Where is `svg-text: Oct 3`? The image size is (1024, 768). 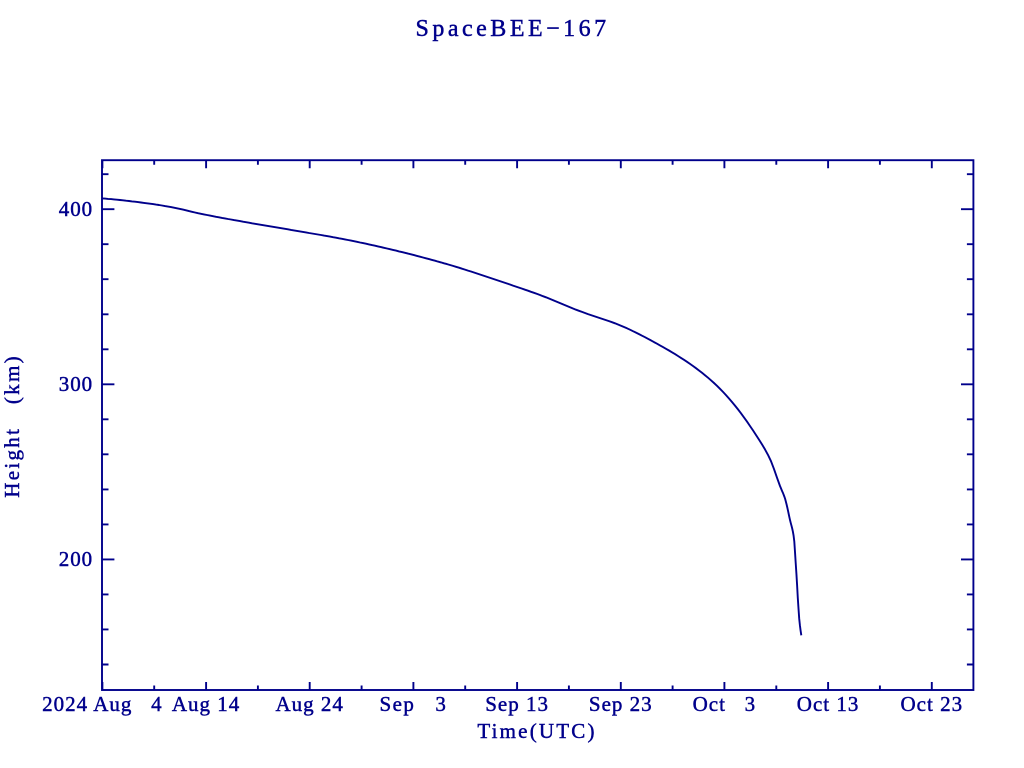
svg-text: Oct 3 is located at coordinates (725, 704).